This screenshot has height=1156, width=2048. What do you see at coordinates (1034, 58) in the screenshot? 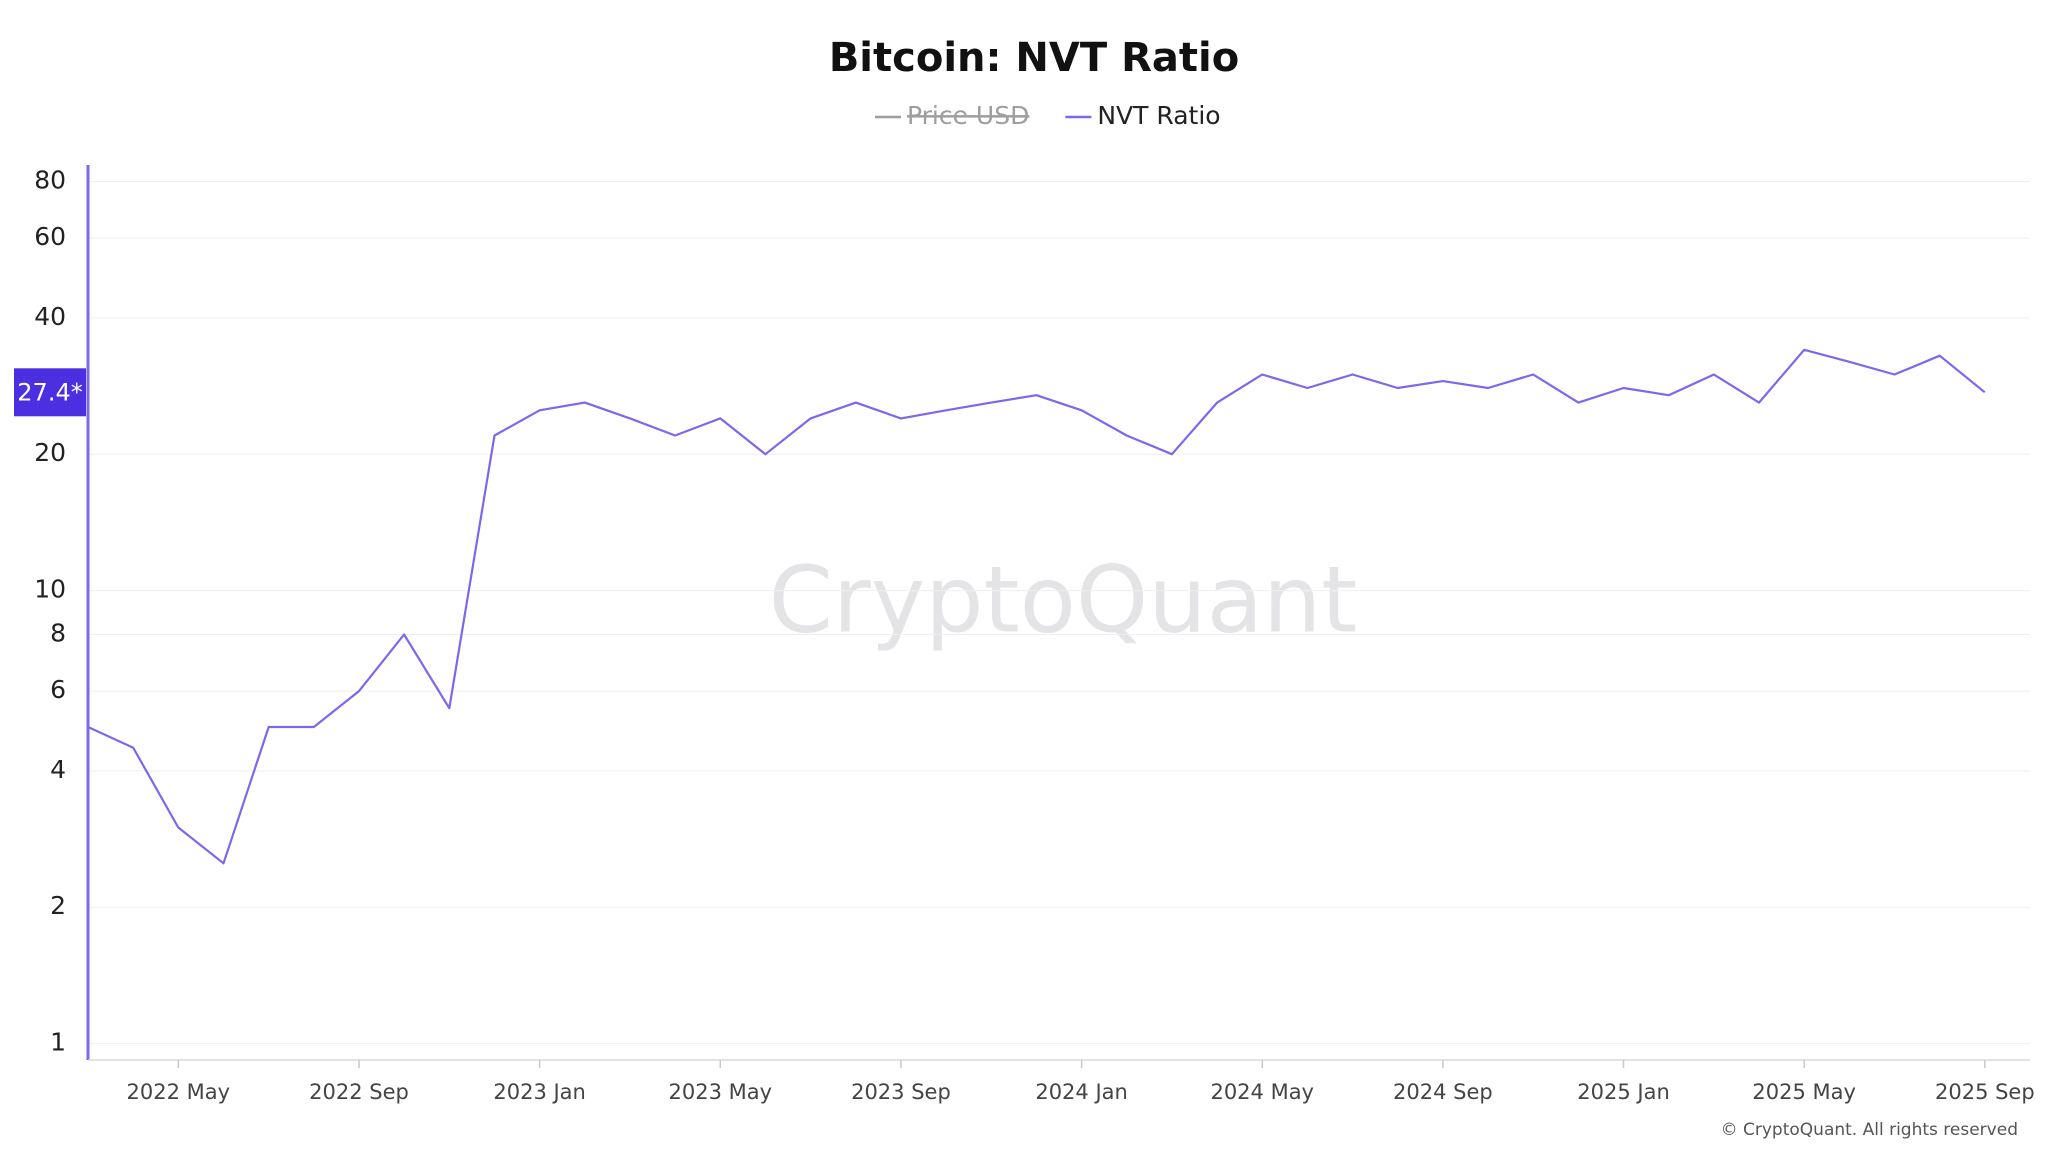
I see `chart-title: Bitcoin: NVT Ratio` at bounding box center [1034, 58].